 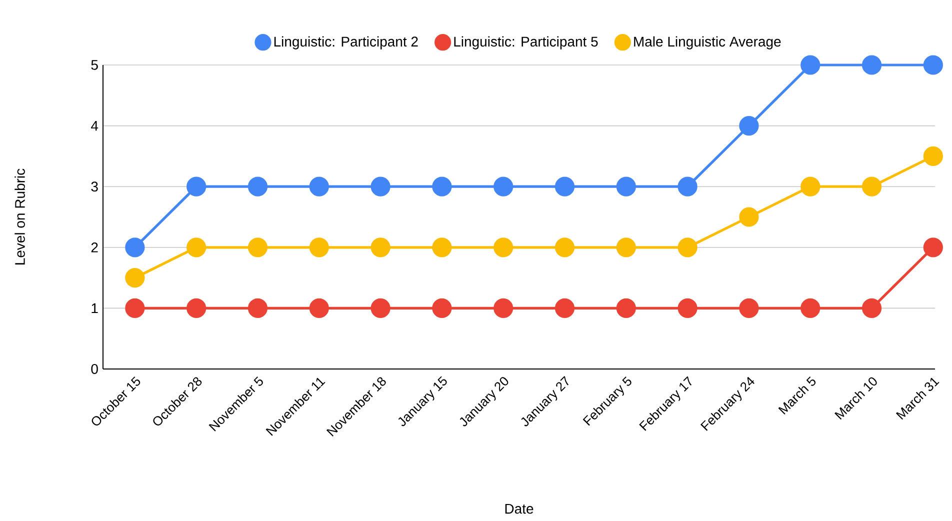 I want to click on y-tick-label: 2, so click(x=94, y=247).